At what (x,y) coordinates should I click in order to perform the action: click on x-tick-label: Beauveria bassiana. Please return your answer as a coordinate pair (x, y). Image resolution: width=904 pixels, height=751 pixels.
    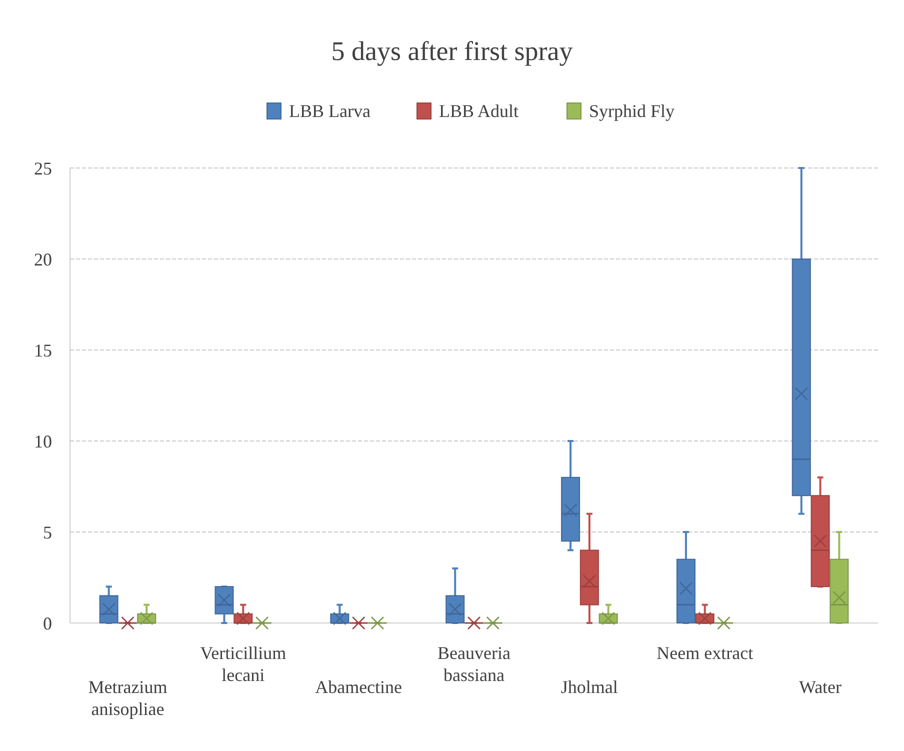
    Looking at the image, I should click on (474, 664).